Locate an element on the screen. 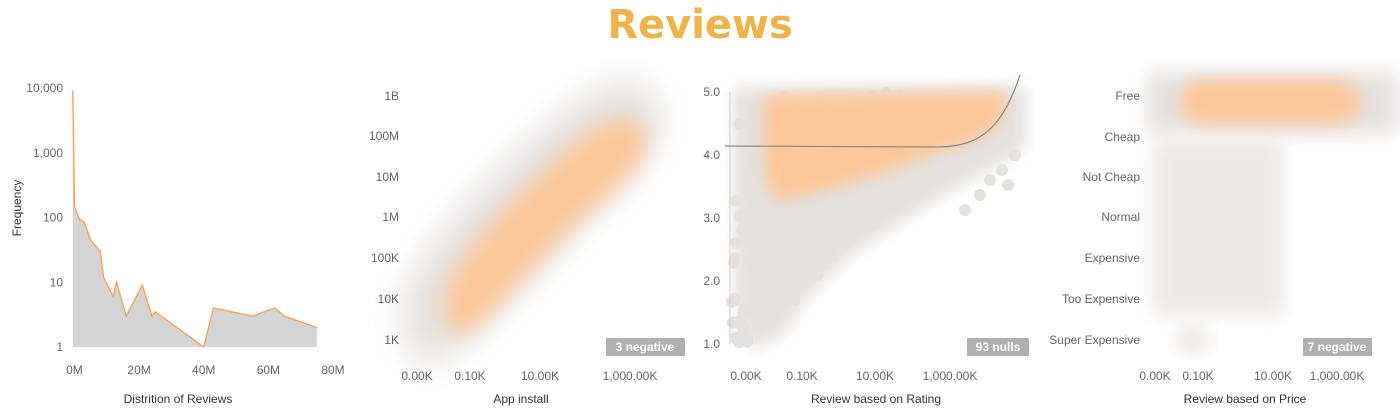 This screenshot has height=415, width=1400. density-halo-bottom is located at coordinates (1193, 340).